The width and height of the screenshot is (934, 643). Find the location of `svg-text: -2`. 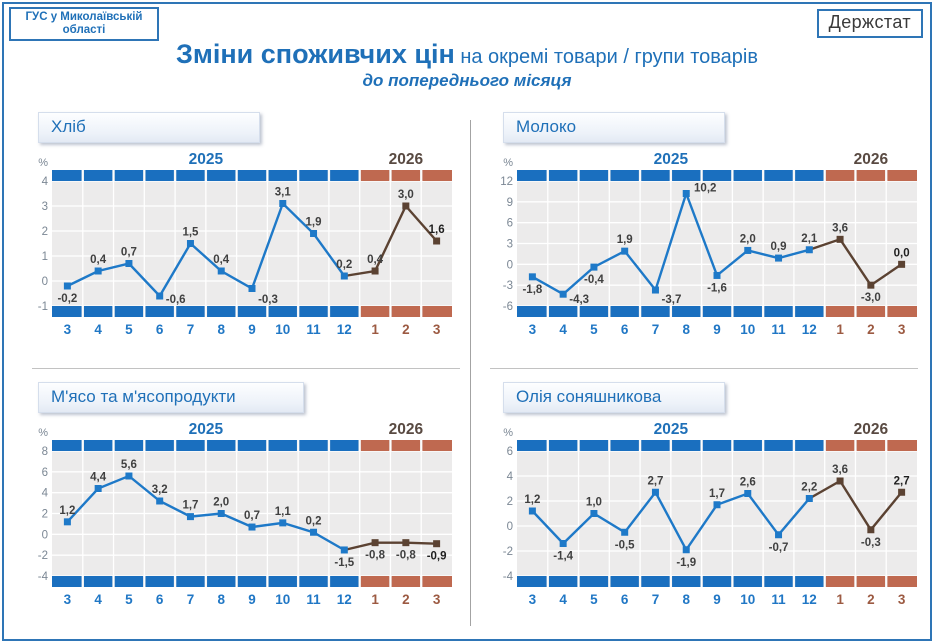

svg-text: -2 is located at coordinates (508, 552).